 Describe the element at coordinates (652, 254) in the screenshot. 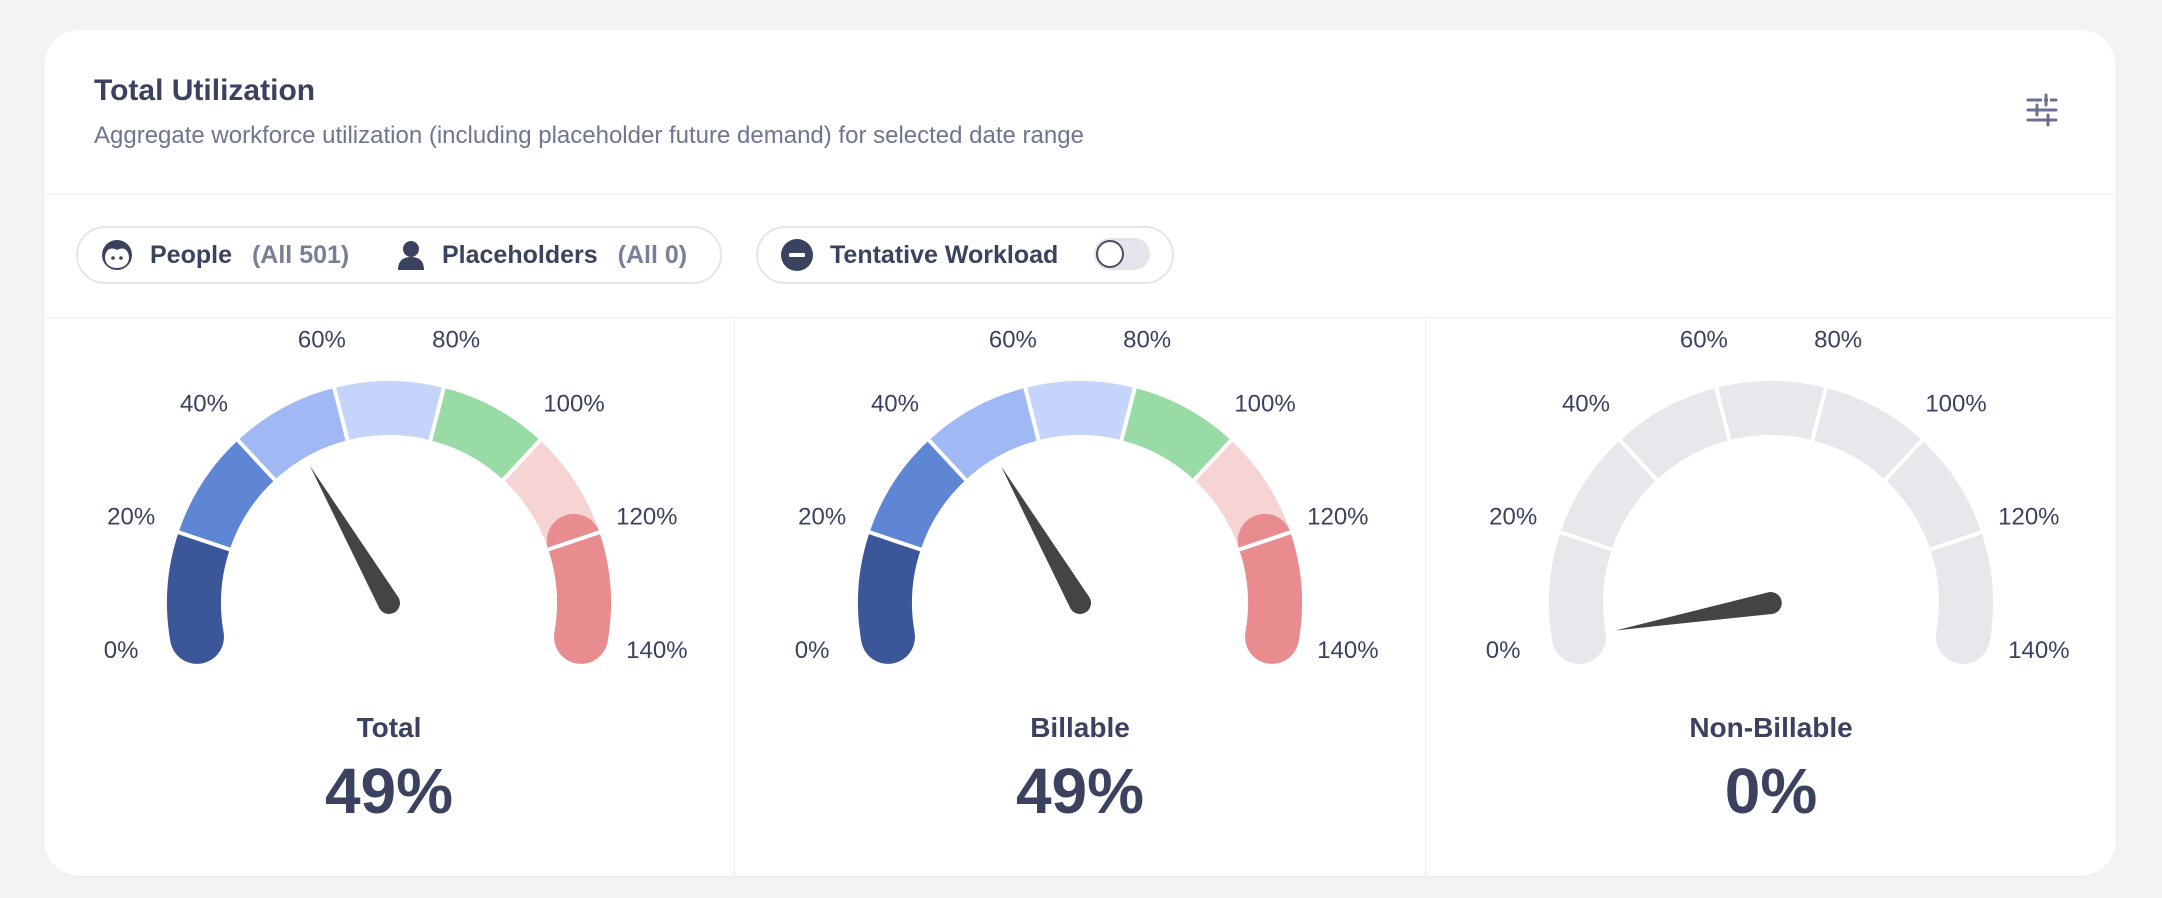

I see `placeholders-count: (All 0)` at that location.